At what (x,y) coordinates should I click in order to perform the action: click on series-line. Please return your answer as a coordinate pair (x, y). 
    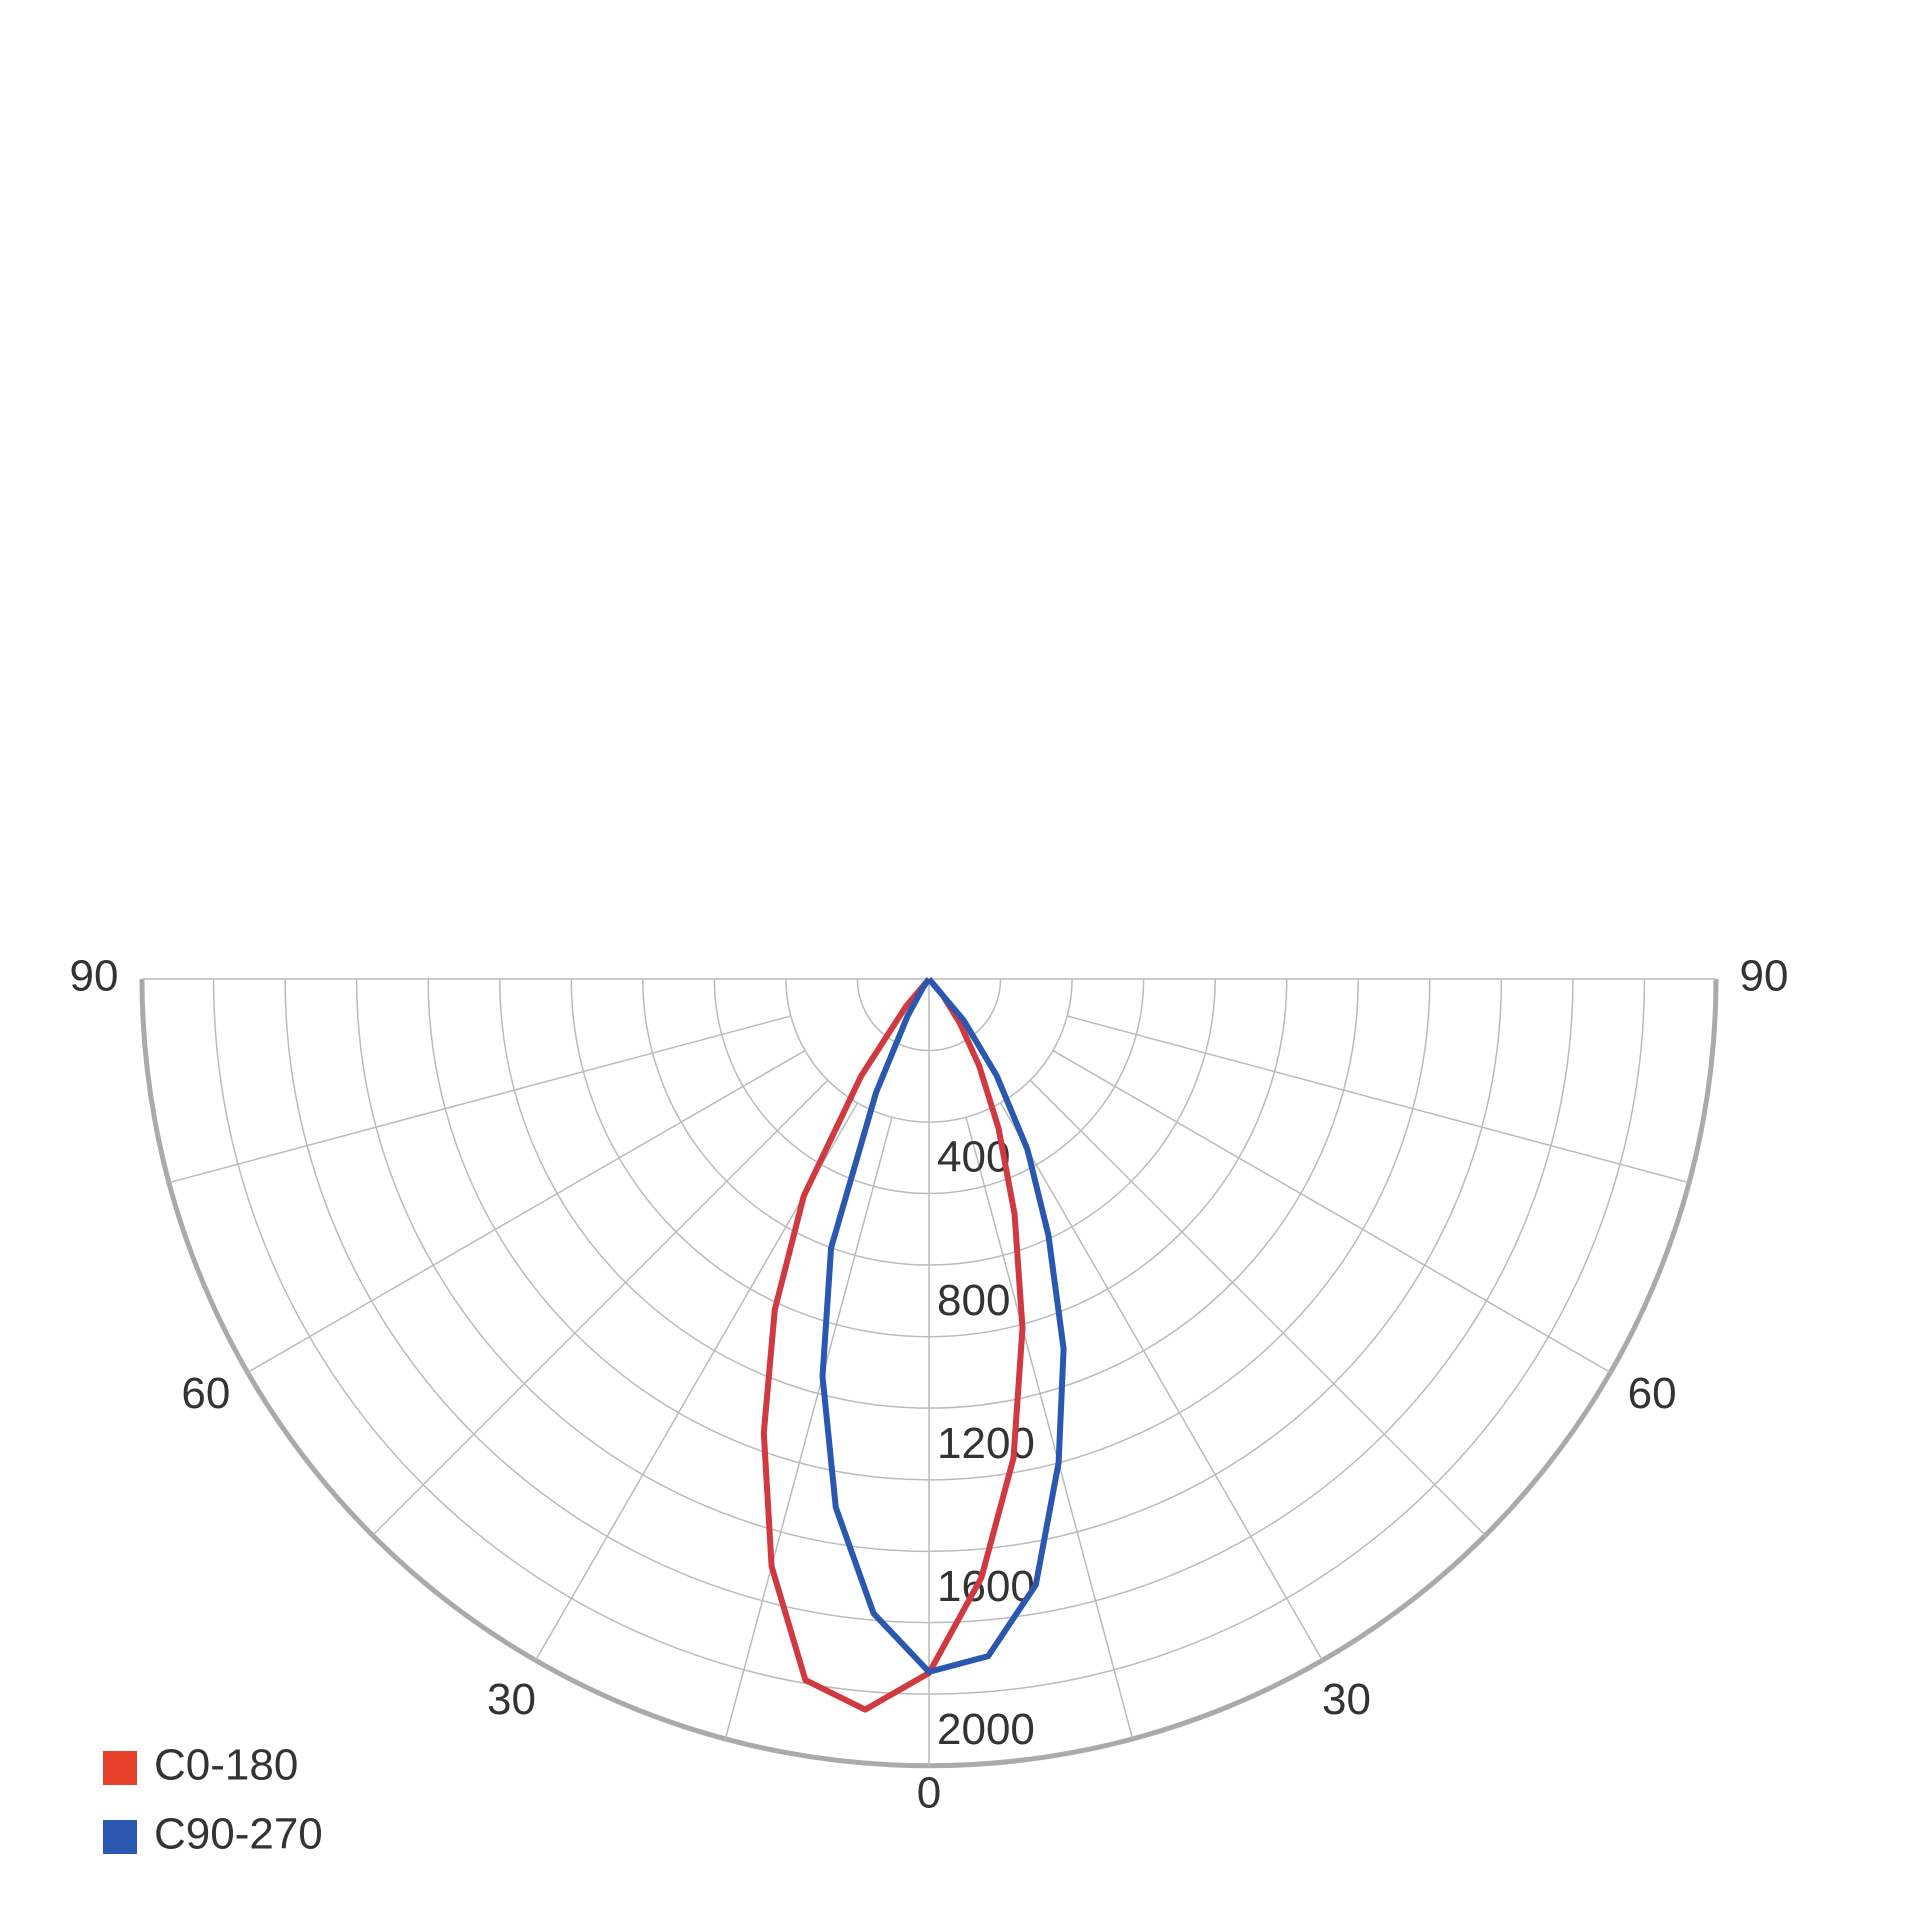
    Looking at the image, I should click on (943, 1326).